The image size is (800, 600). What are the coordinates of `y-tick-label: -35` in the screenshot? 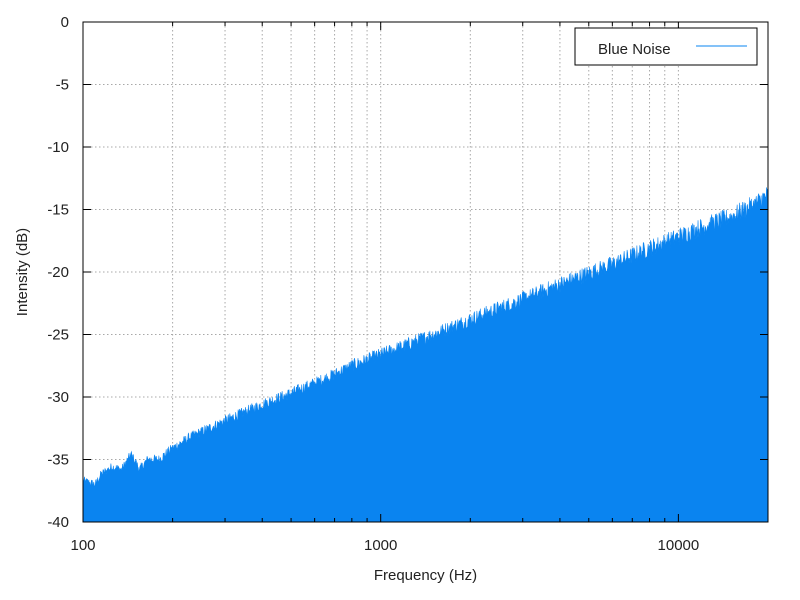 It's located at (58, 460).